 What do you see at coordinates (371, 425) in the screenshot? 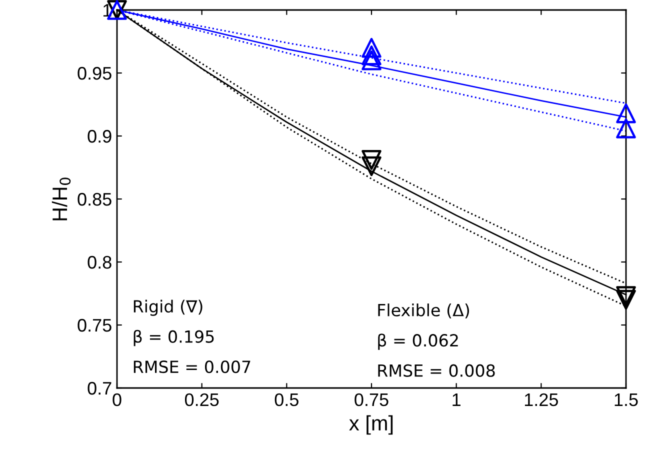
I see `x-axis-title: x [m]` at bounding box center [371, 425].